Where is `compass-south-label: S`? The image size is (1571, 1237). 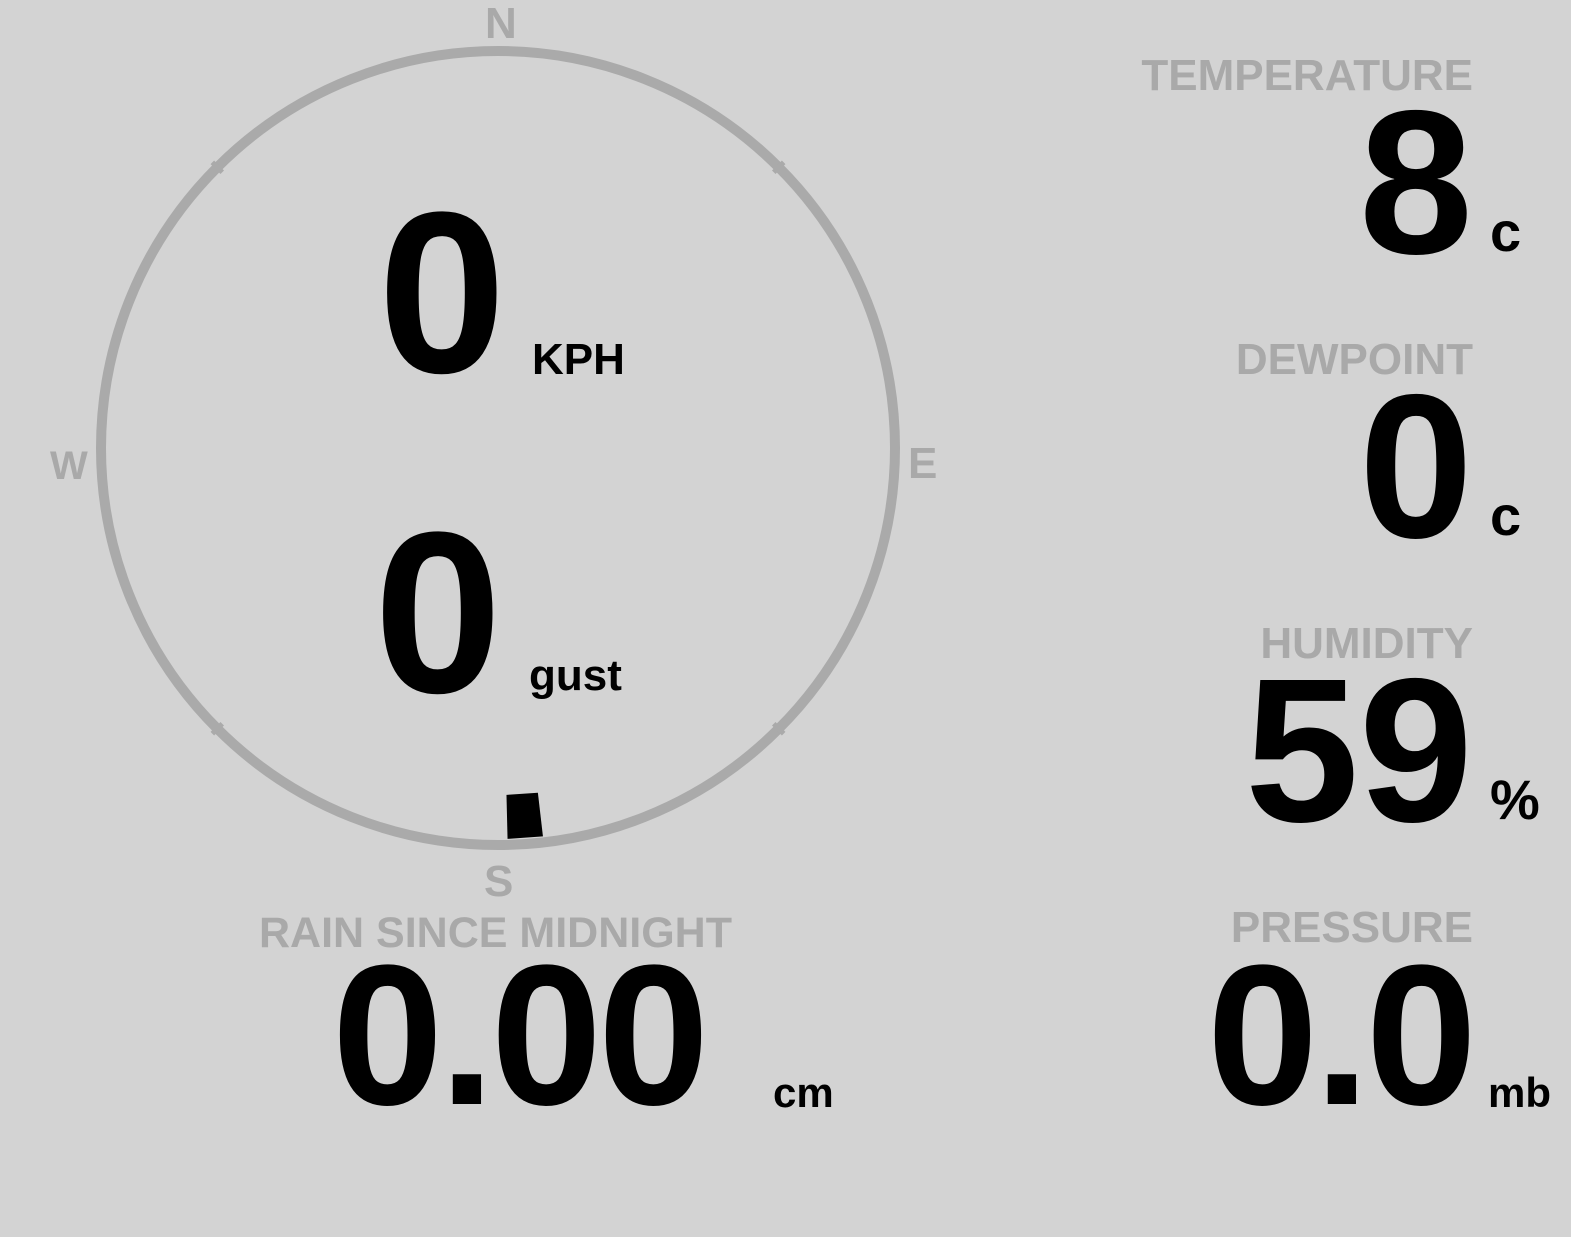
compass-south-label: S is located at coordinates (499, 881).